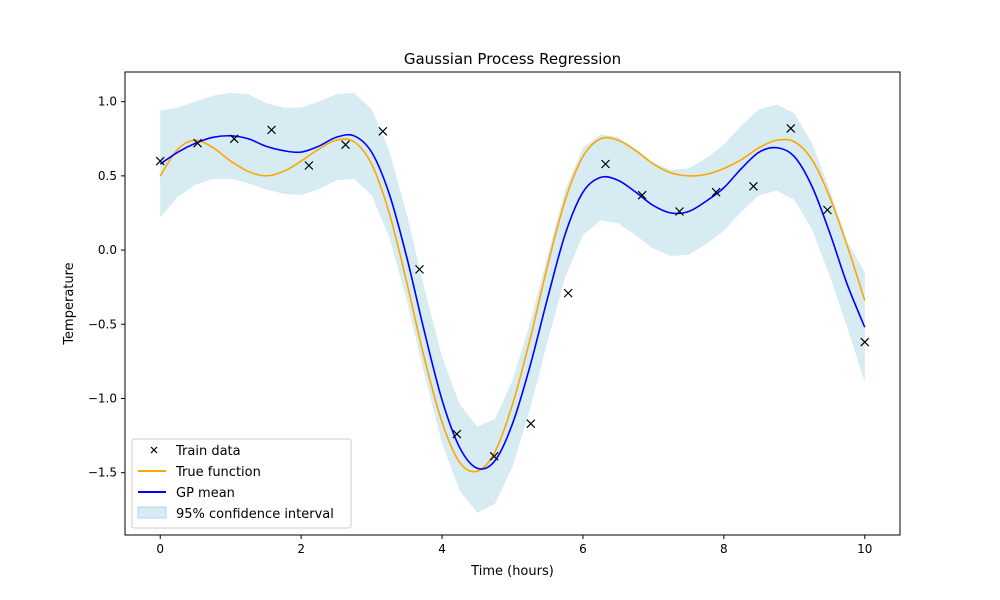  I want to click on legend-label-train: Train data, so click(208, 451).